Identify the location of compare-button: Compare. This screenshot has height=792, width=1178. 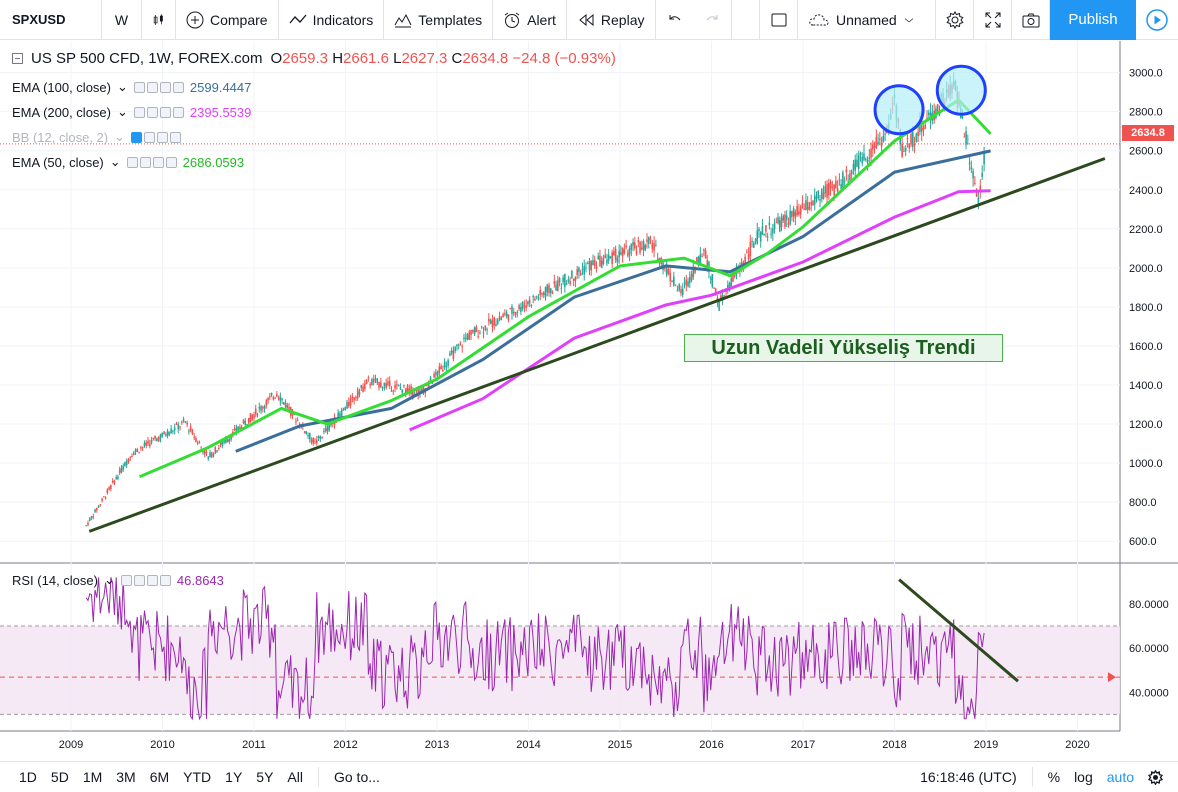
(227, 20).